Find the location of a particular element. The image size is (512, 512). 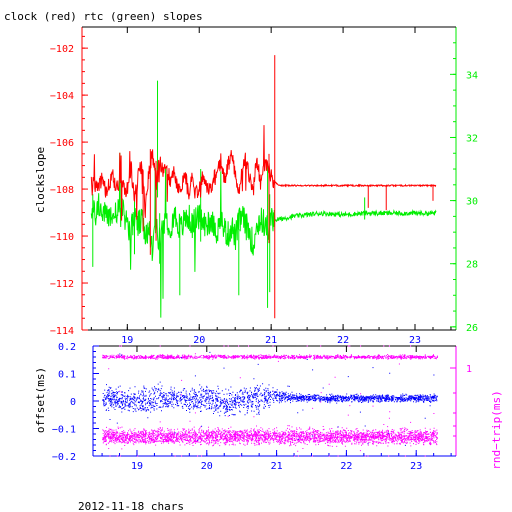

top-xtick-label: 21 is located at coordinates (271, 340).